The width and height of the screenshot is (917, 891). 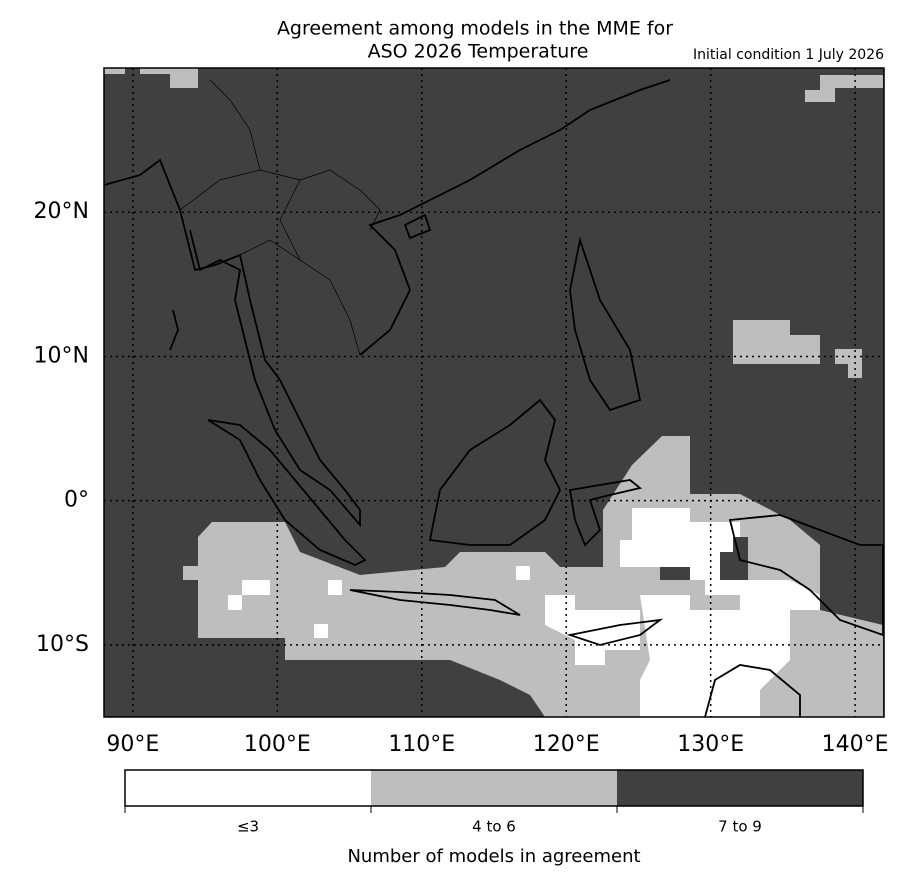 I want to click on y-tick-label: 20°N, so click(x=61, y=211).